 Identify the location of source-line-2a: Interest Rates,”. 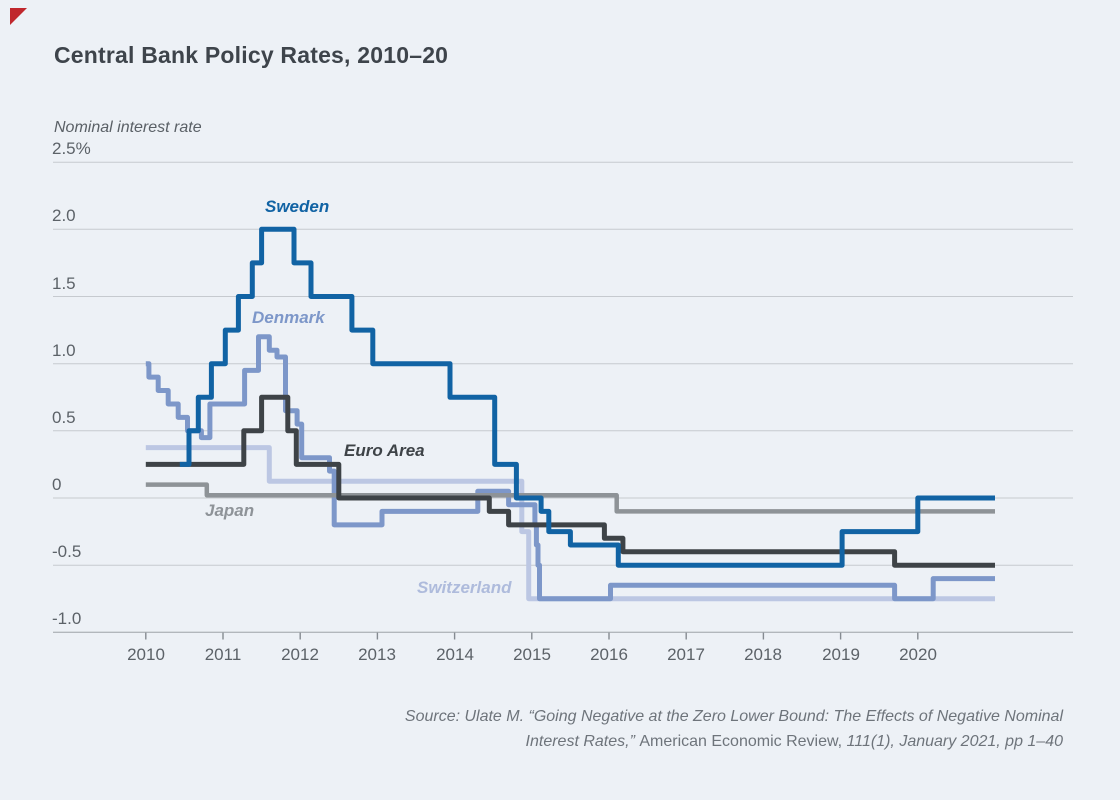
(582, 741).